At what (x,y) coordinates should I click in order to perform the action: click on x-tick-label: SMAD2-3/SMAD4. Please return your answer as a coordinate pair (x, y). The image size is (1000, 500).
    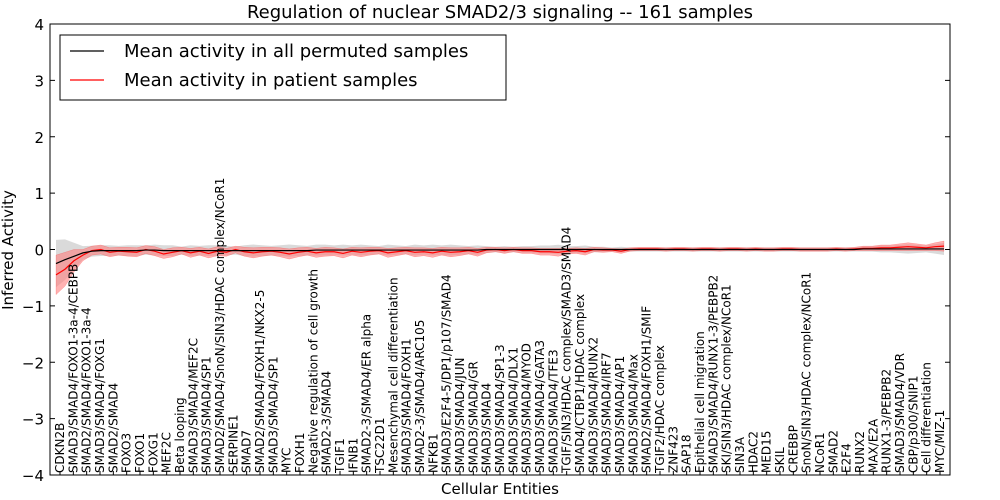
    Looking at the image, I should click on (327, 422).